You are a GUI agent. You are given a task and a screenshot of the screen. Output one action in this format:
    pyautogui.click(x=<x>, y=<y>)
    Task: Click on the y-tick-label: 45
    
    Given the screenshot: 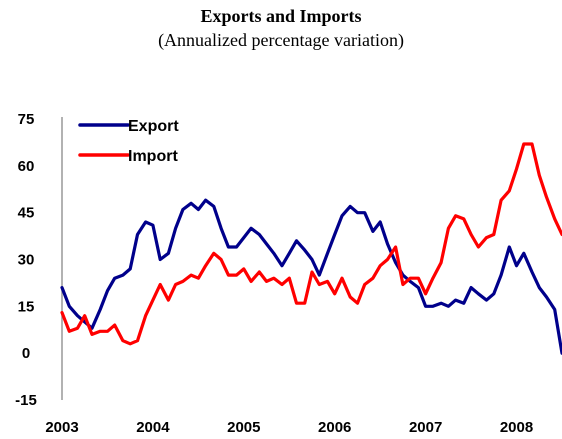 What is the action you would take?
    pyautogui.click(x=26, y=213)
    